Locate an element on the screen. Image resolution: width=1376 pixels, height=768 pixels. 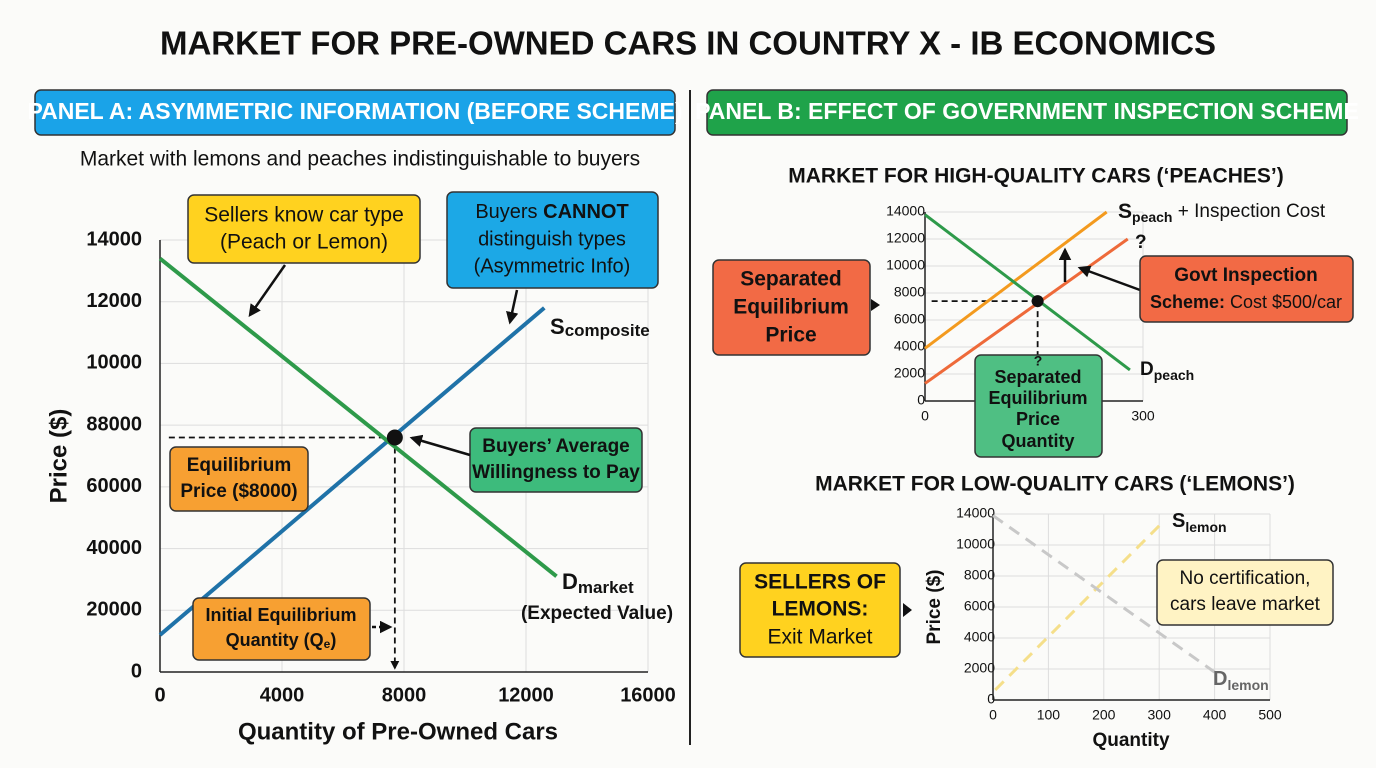
x-tick-label: 4000 is located at coordinates (282, 695).